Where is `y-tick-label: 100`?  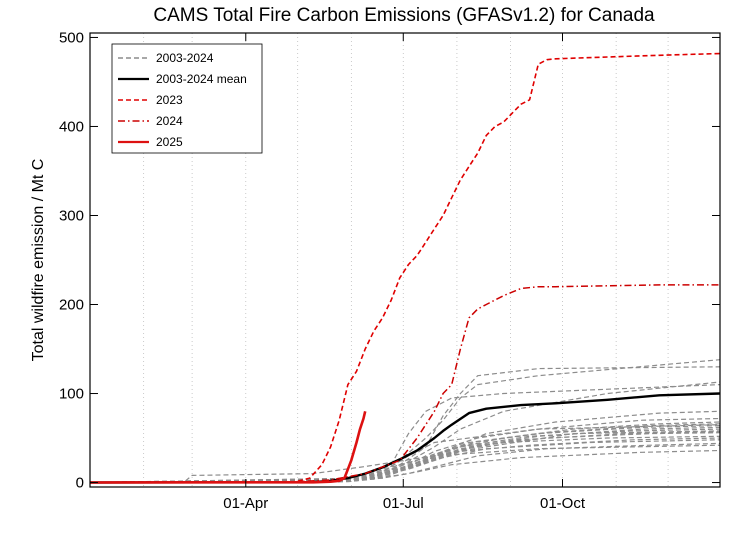
y-tick-label: 100 is located at coordinates (71, 394).